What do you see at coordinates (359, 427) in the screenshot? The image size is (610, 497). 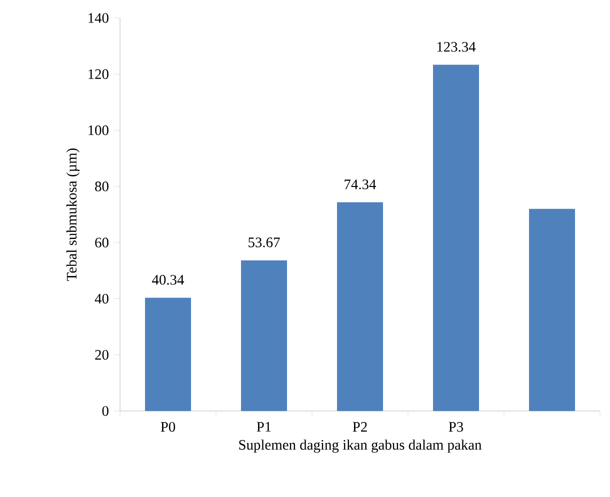 I see `x-tick-label: P2` at bounding box center [359, 427].